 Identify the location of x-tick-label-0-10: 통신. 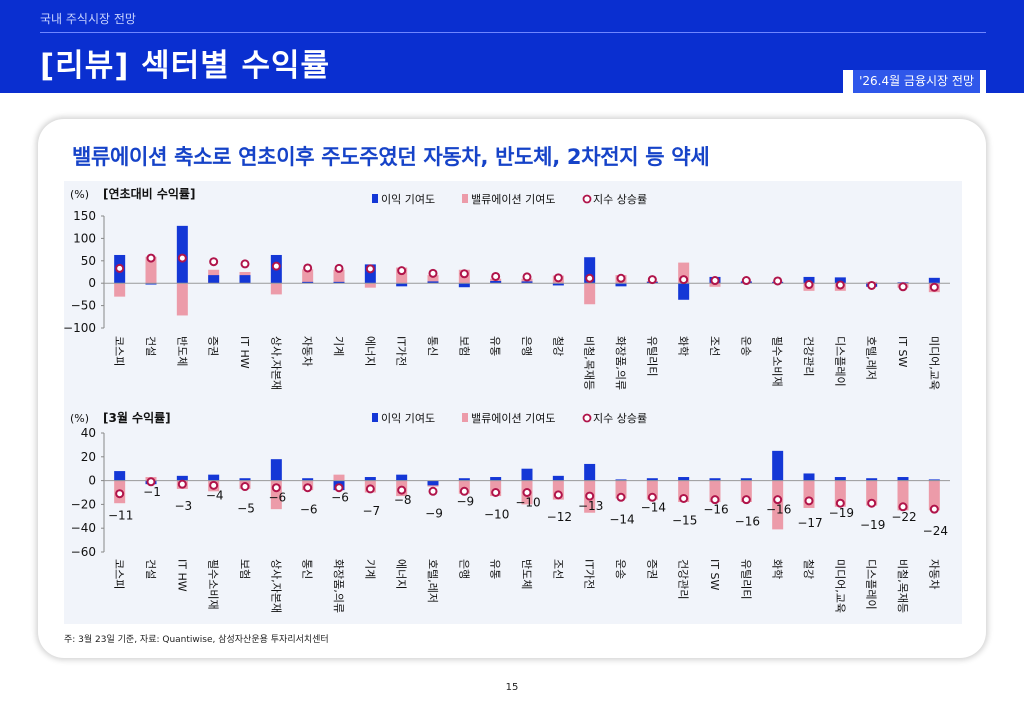
(432, 346).